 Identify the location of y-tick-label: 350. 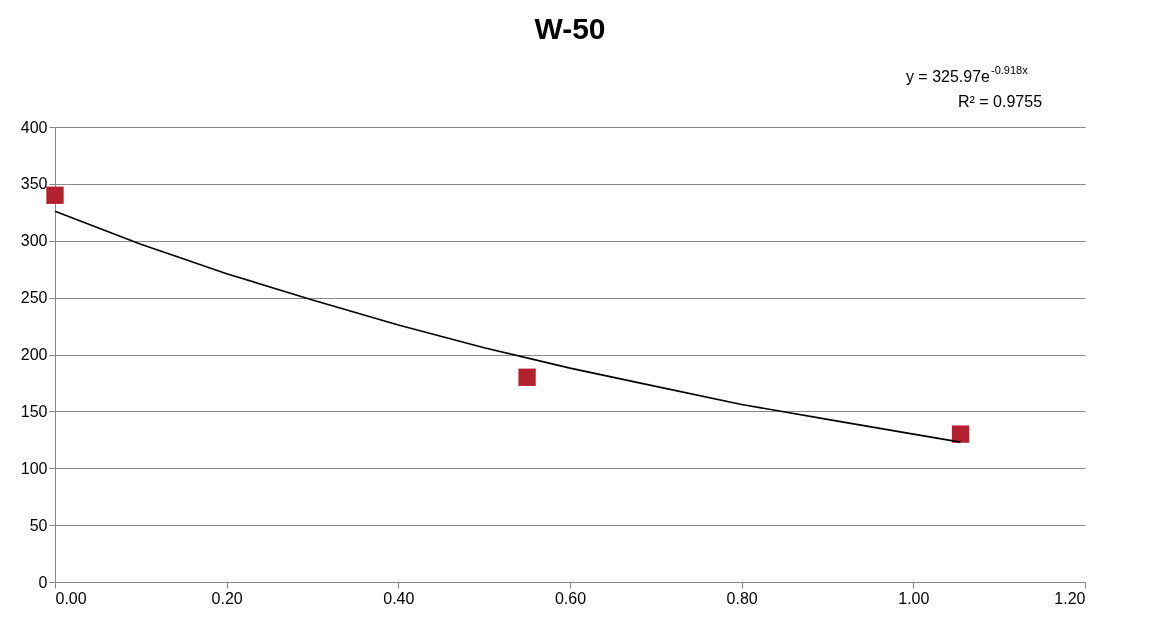
(34, 184).